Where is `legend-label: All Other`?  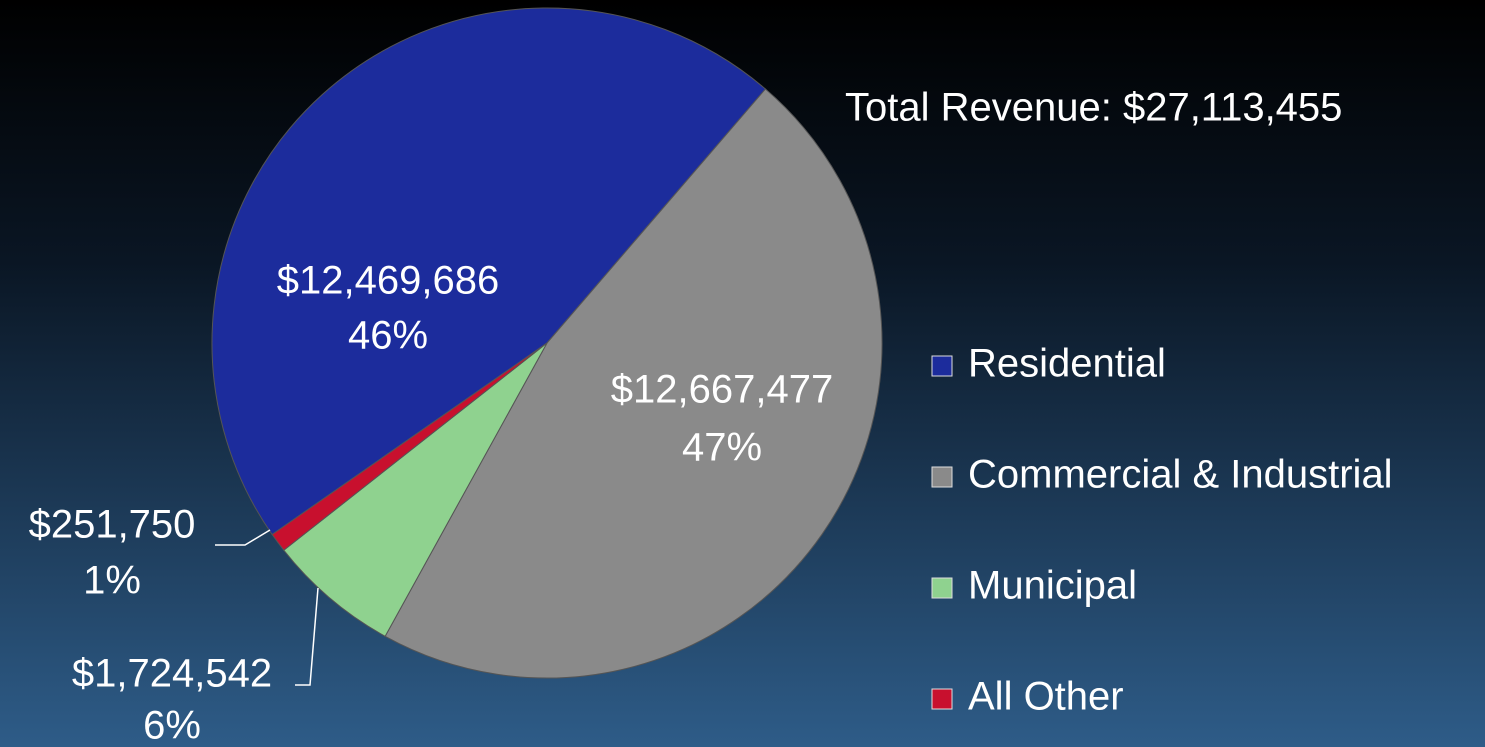
legend-label: All Other is located at coordinates (1046, 697).